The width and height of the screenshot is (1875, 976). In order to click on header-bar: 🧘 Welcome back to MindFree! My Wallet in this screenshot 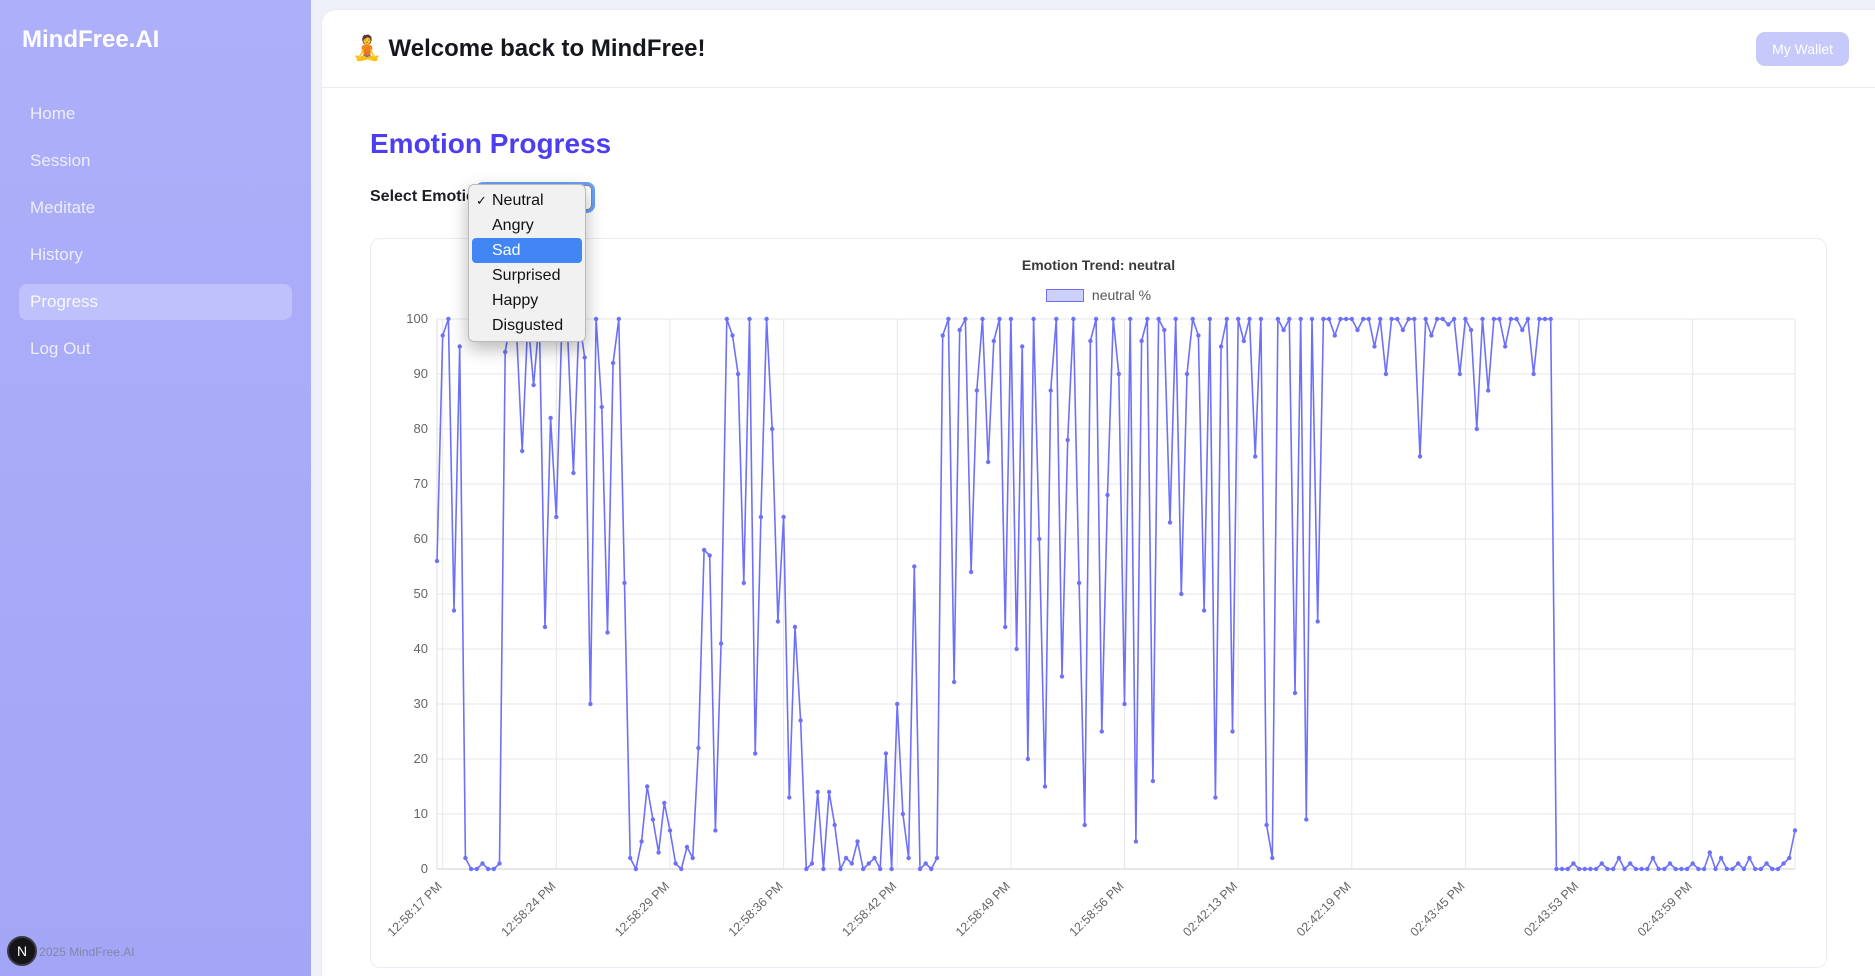, I will do `click(1098, 49)`.